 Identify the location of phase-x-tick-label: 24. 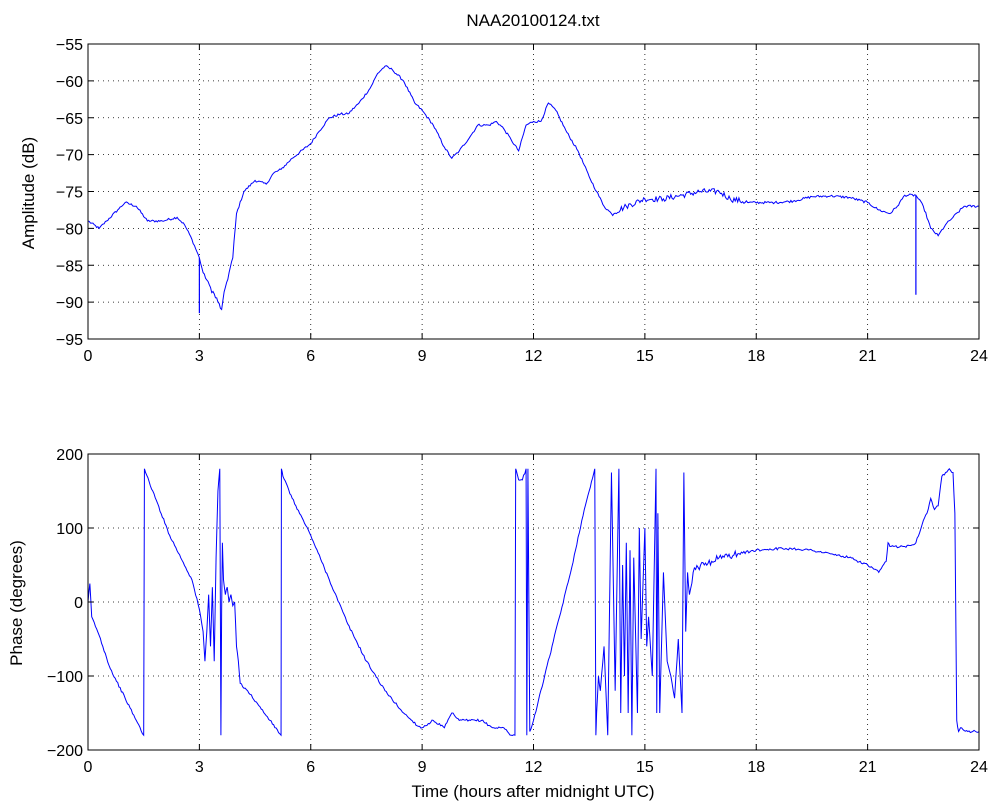
(979, 767).